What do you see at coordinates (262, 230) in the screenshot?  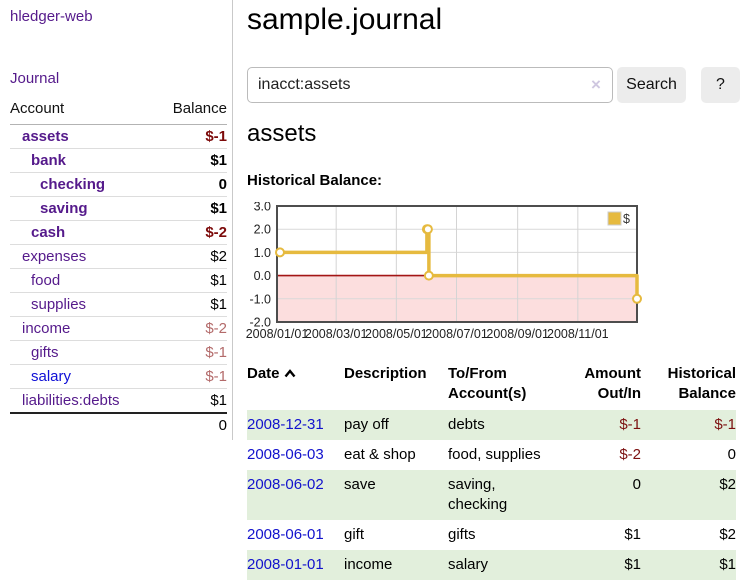 I see `y-axis-tick-label: 2.0` at bounding box center [262, 230].